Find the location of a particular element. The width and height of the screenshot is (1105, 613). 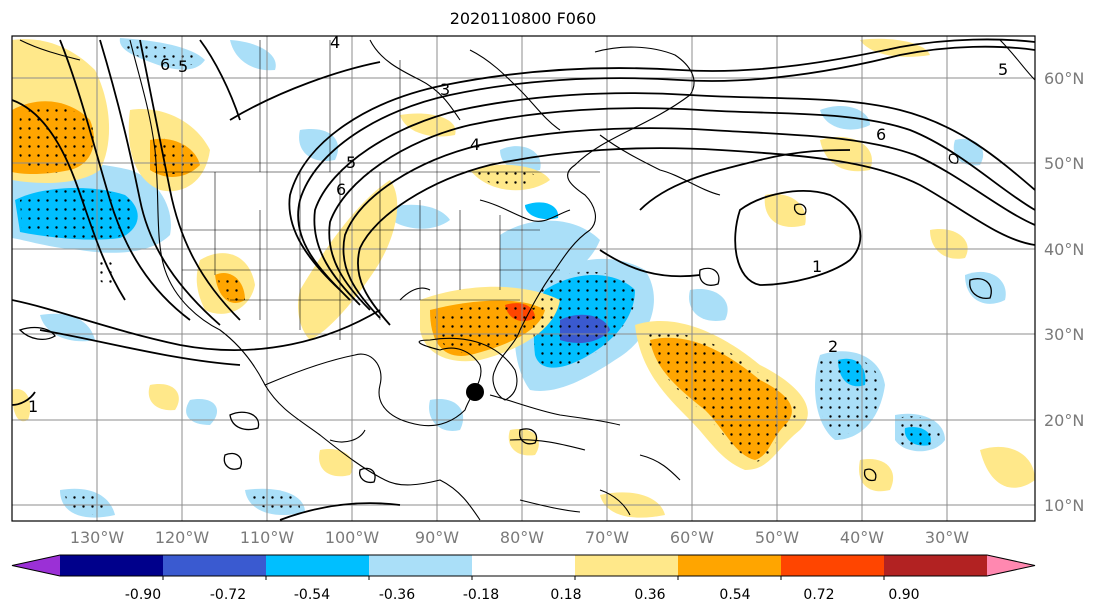

colorbar-tick-label: 0.90 is located at coordinates (903, 595).